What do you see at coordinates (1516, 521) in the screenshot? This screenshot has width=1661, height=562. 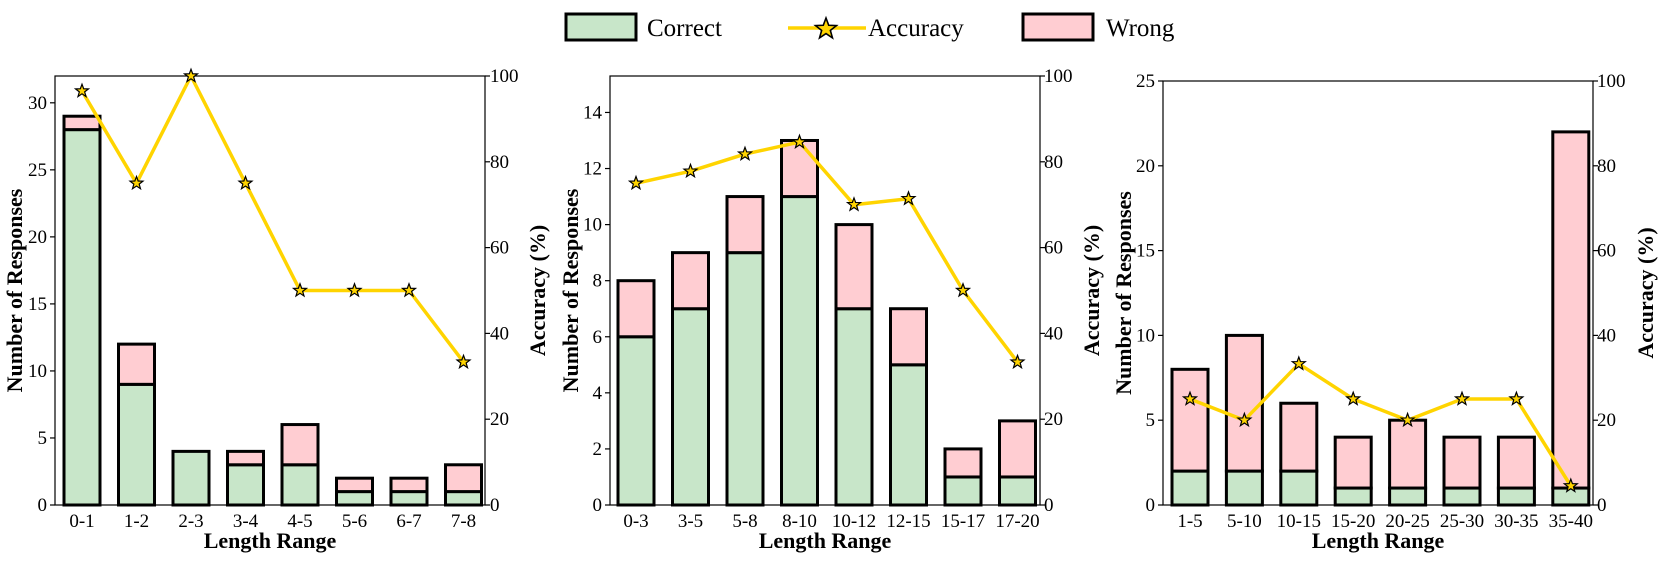 I see `x-tick-label: 30-35` at bounding box center [1516, 521].